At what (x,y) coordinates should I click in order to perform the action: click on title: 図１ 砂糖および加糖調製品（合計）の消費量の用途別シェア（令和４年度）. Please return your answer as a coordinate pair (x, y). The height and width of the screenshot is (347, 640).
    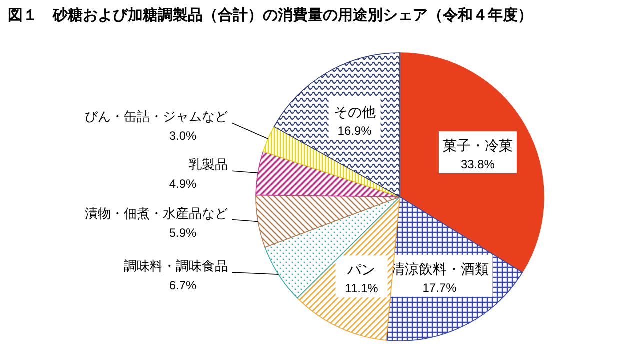
    Looking at the image, I should click on (270, 15).